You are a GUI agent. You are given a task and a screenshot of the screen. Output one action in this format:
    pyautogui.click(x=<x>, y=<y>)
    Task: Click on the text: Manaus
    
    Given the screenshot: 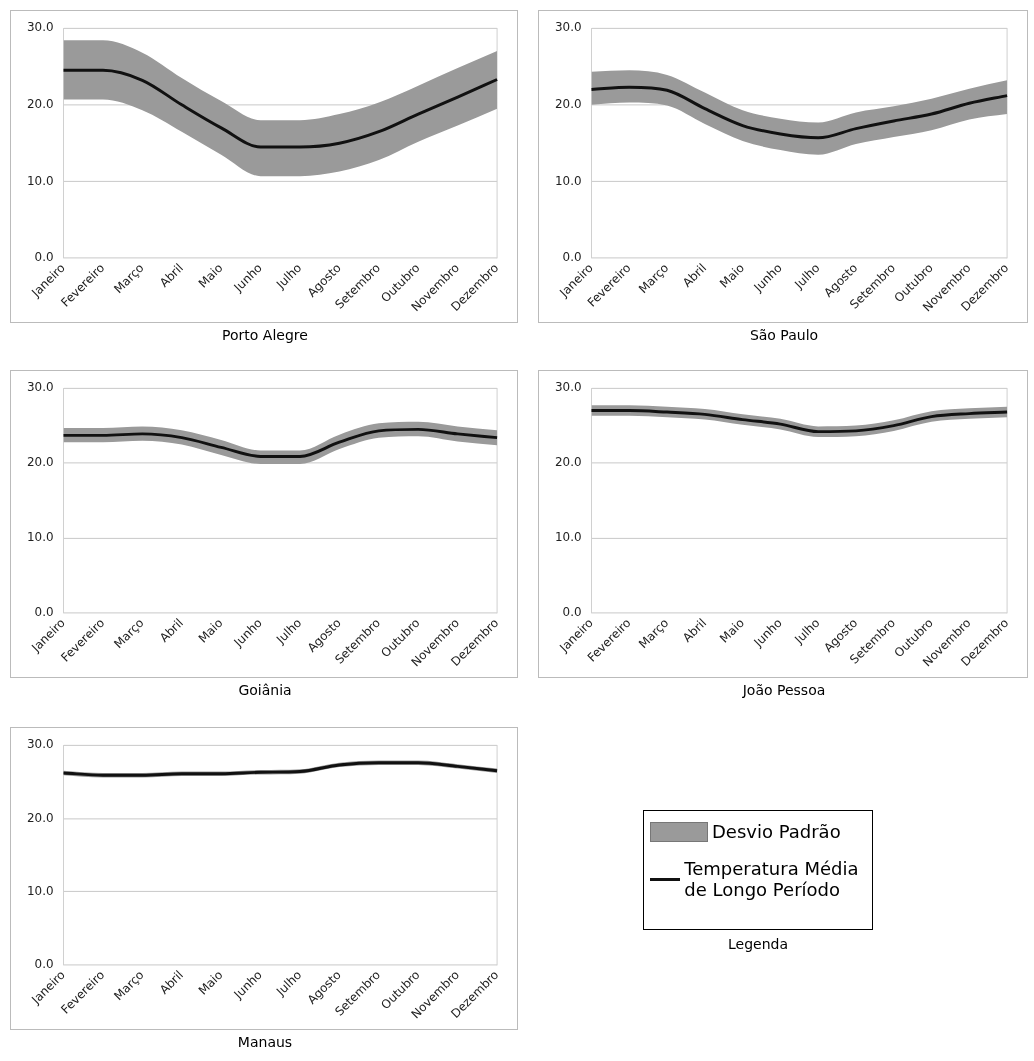 What is the action you would take?
    pyautogui.click(x=265, y=1042)
    